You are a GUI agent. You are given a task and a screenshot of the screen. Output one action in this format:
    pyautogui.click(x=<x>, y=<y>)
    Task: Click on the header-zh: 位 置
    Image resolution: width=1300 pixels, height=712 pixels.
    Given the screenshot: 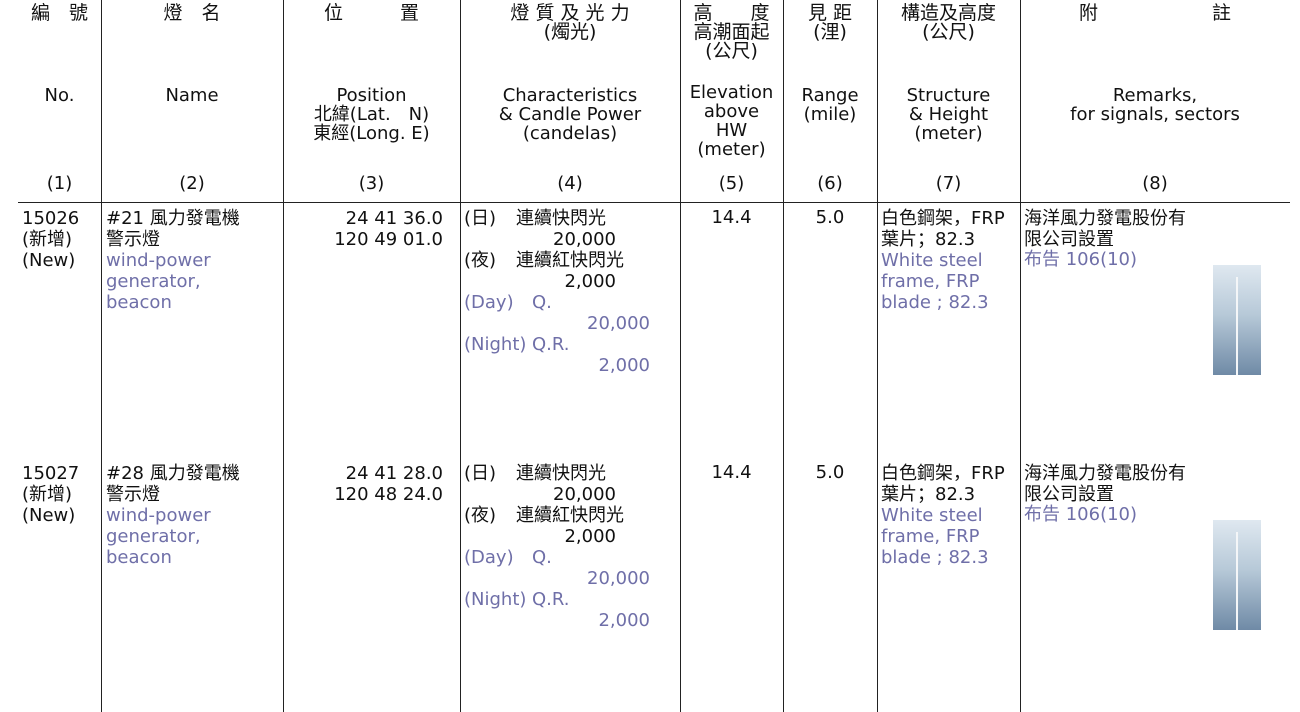 What is the action you would take?
    pyautogui.click(x=371, y=13)
    